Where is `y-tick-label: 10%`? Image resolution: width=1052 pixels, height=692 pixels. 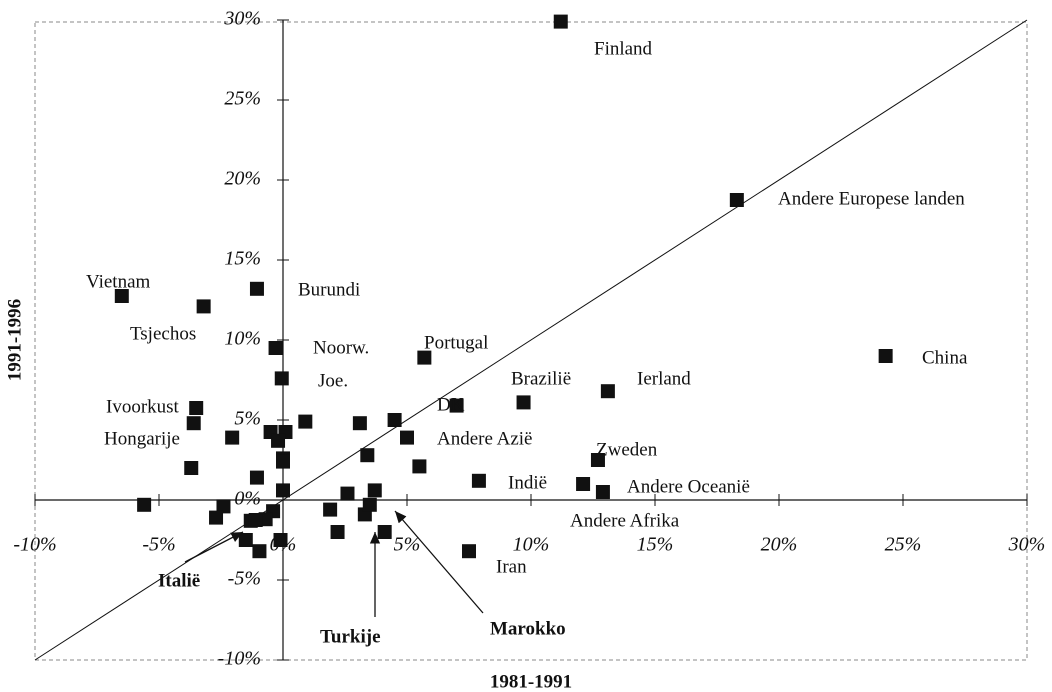 y-tick-label: 10% is located at coordinates (242, 339).